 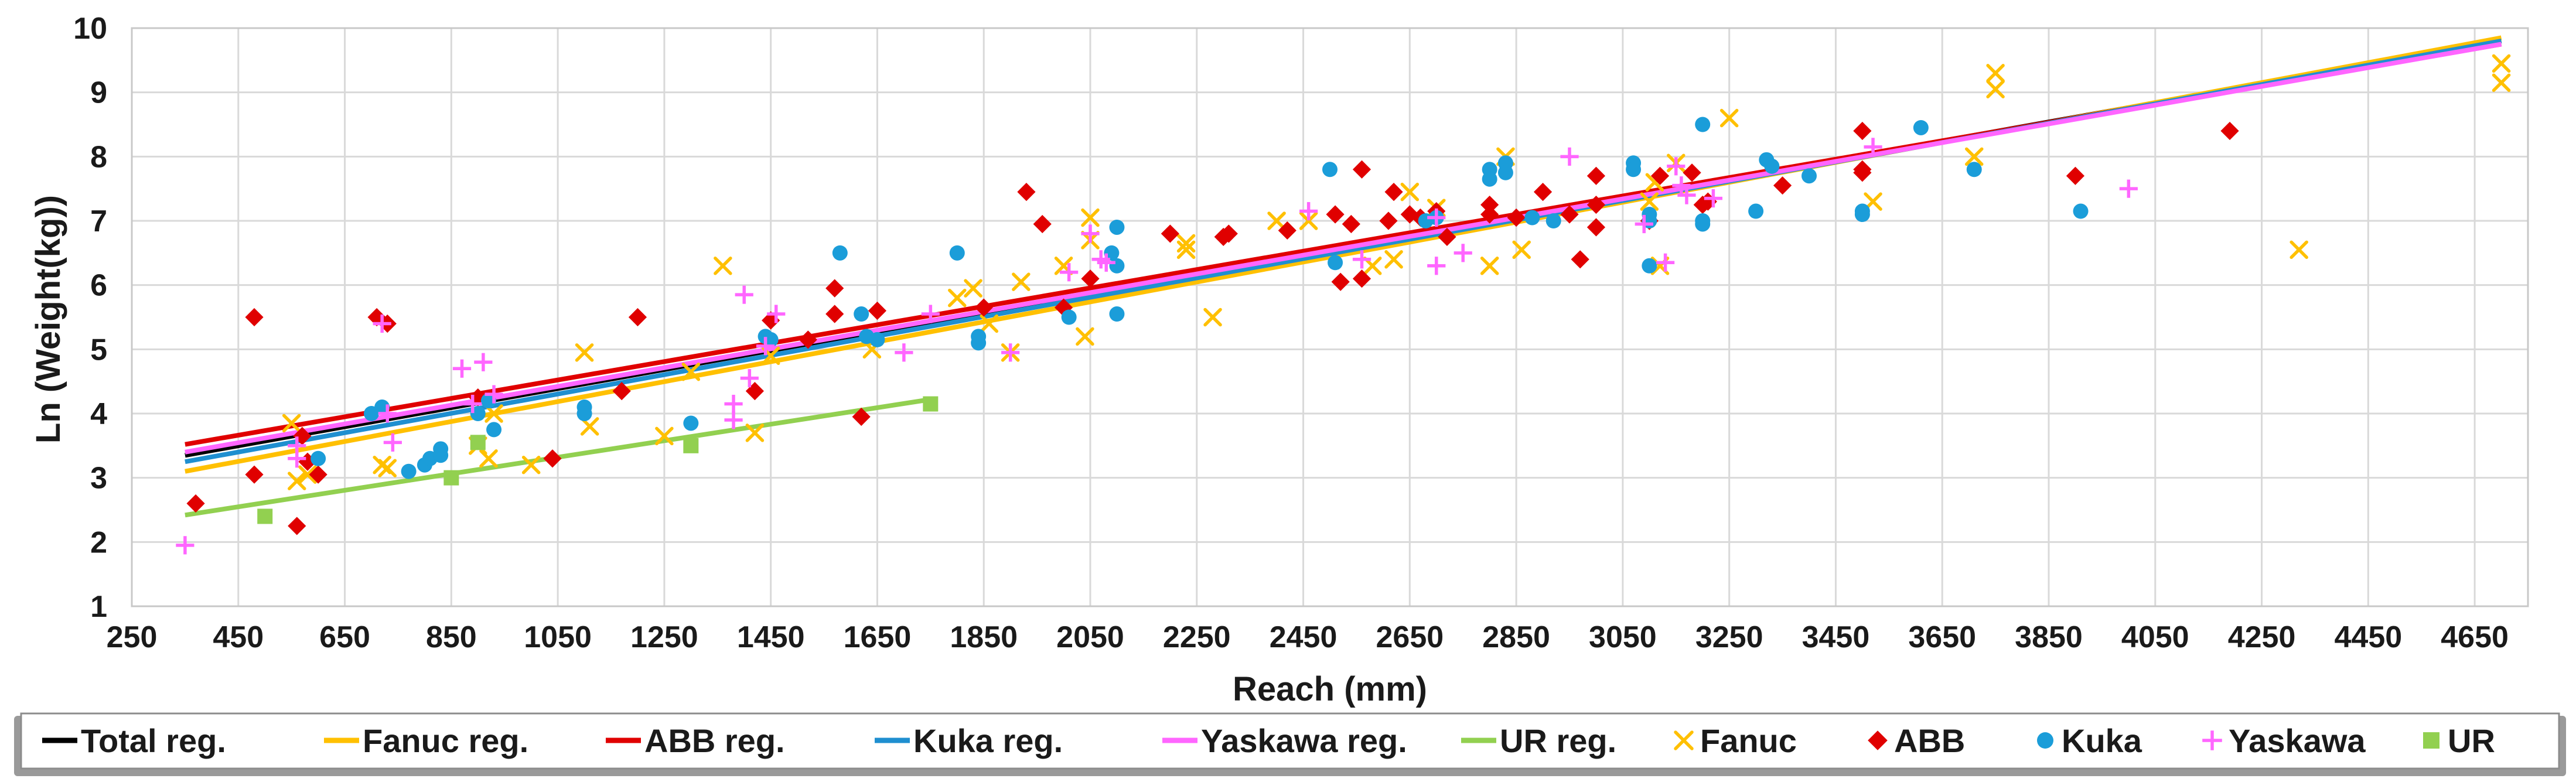 What do you see at coordinates (1290, 741) in the screenshot?
I see `legend-box` at bounding box center [1290, 741].